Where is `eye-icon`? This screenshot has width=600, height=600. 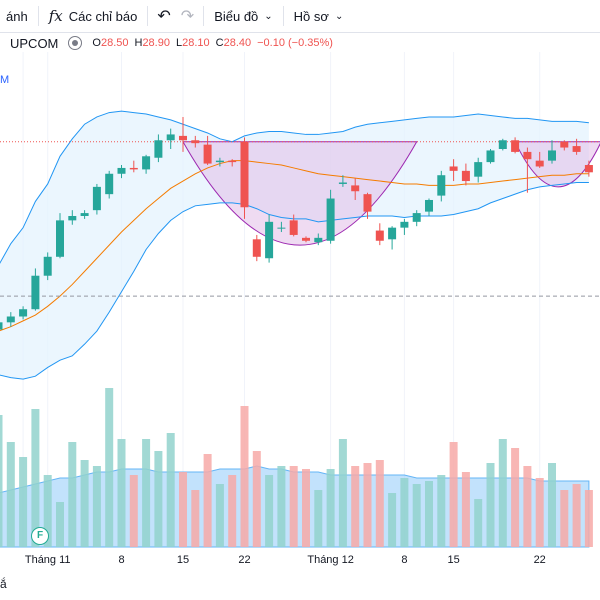 eye-icon is located at coordinates (75, 43).